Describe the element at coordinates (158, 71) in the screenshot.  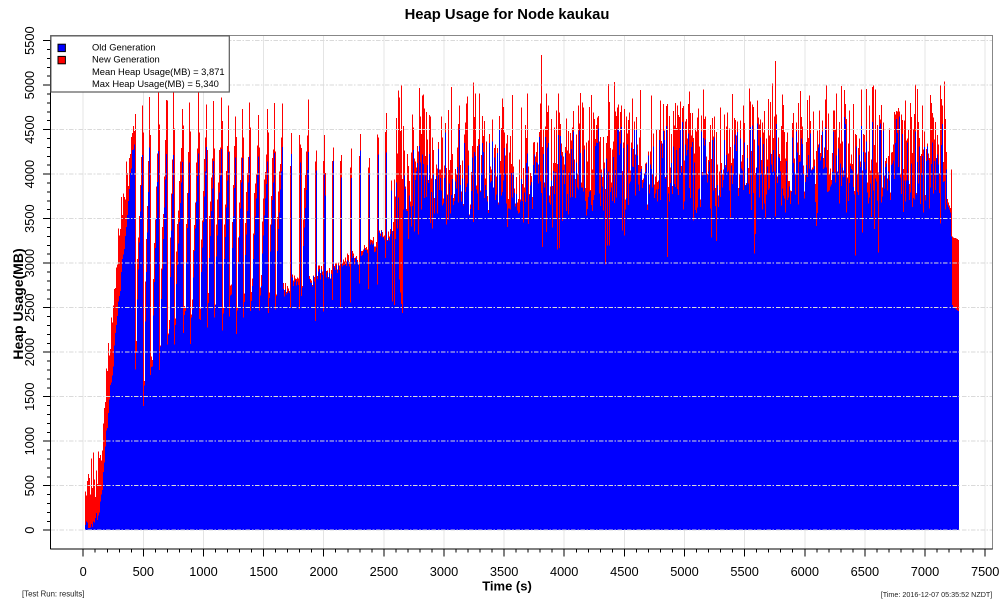
I see `svg-text: Mean Heap Usage(MB) = 3,871` at that location.